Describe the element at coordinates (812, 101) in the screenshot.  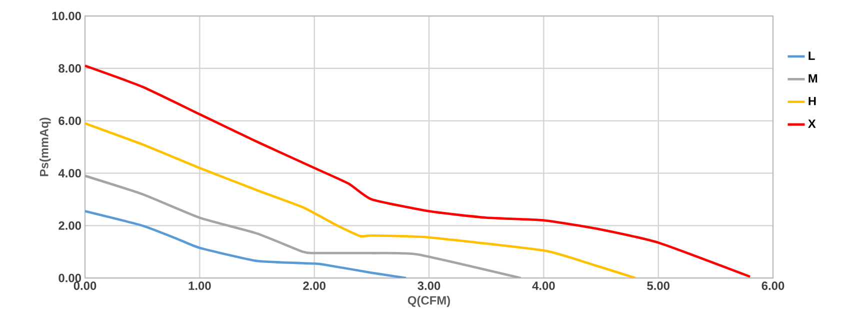
I see `legend-label: H` at that location.